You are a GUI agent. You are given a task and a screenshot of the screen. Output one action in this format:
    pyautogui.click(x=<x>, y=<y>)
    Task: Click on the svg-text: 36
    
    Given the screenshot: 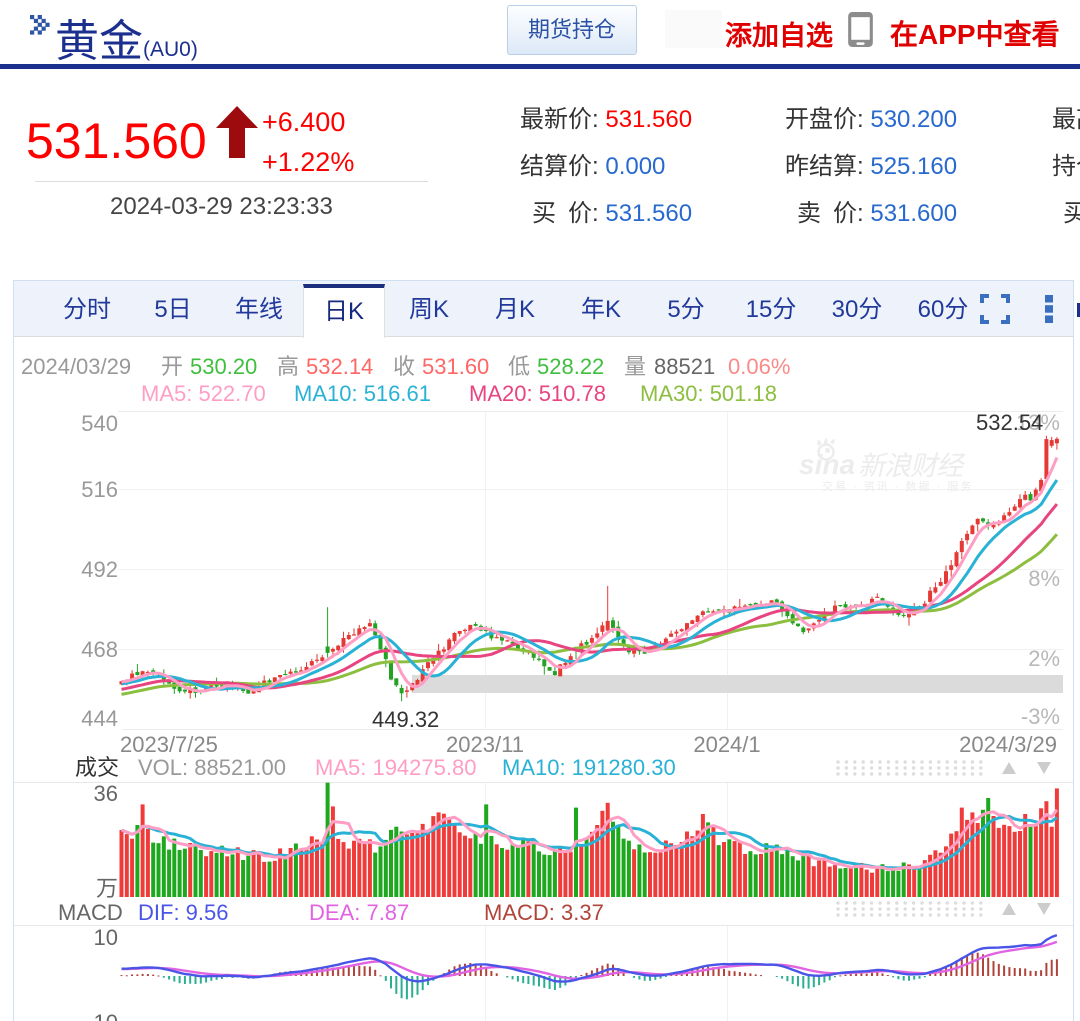 What is the action you would take?
    pyautogui.click(x=106, y=793)
    